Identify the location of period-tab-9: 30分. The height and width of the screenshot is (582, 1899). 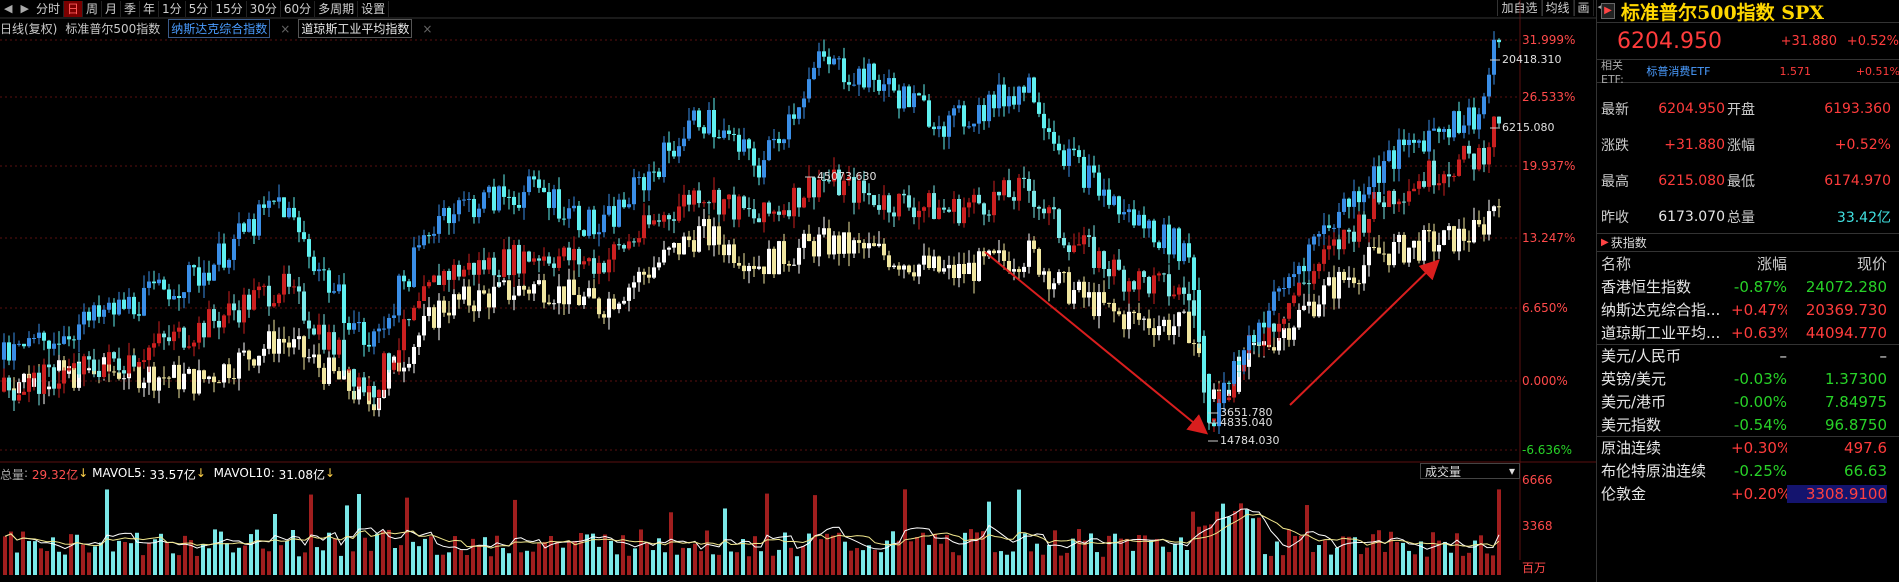
(264, 8).